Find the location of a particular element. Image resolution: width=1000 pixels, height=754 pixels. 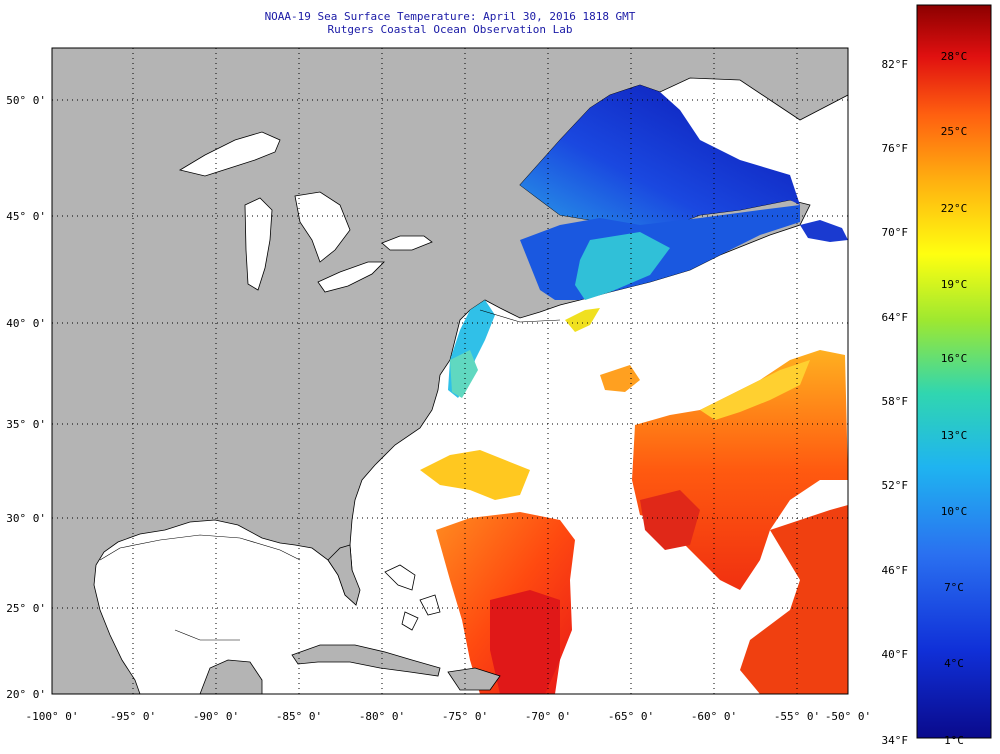

lon-label: -70° 0' is located at coordinates (548, 716).